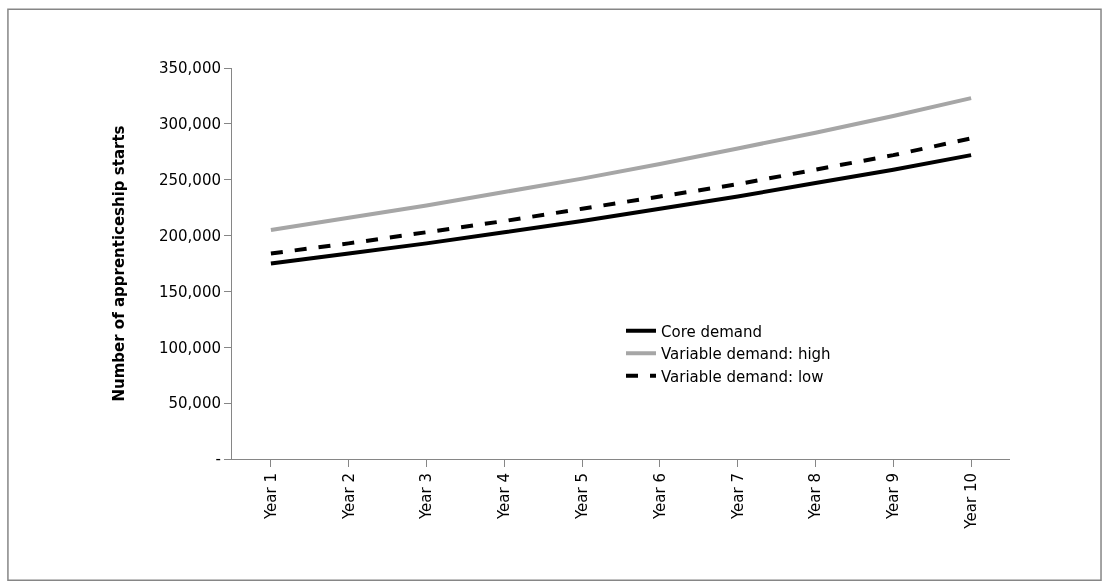  Describe the element at coordinates (970, 501) in the screenshot. I see `x-tick-label: Year 10` at that location.